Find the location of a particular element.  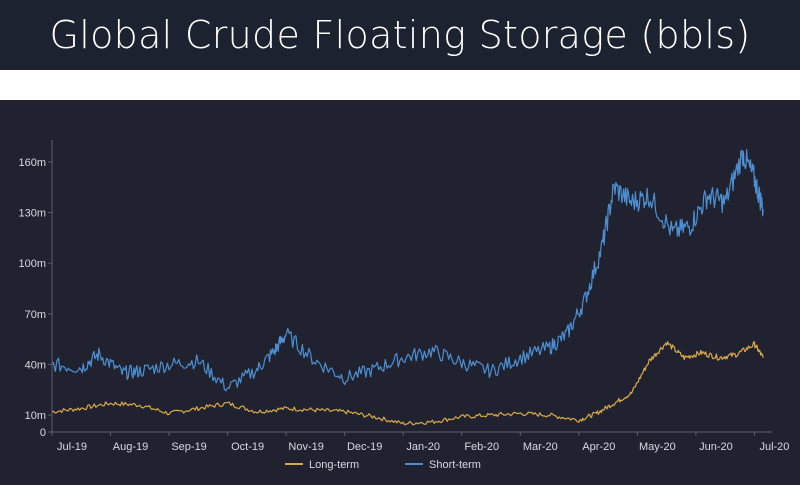

x-tick-label: Jun-20 is located at coordinates (716, 447).